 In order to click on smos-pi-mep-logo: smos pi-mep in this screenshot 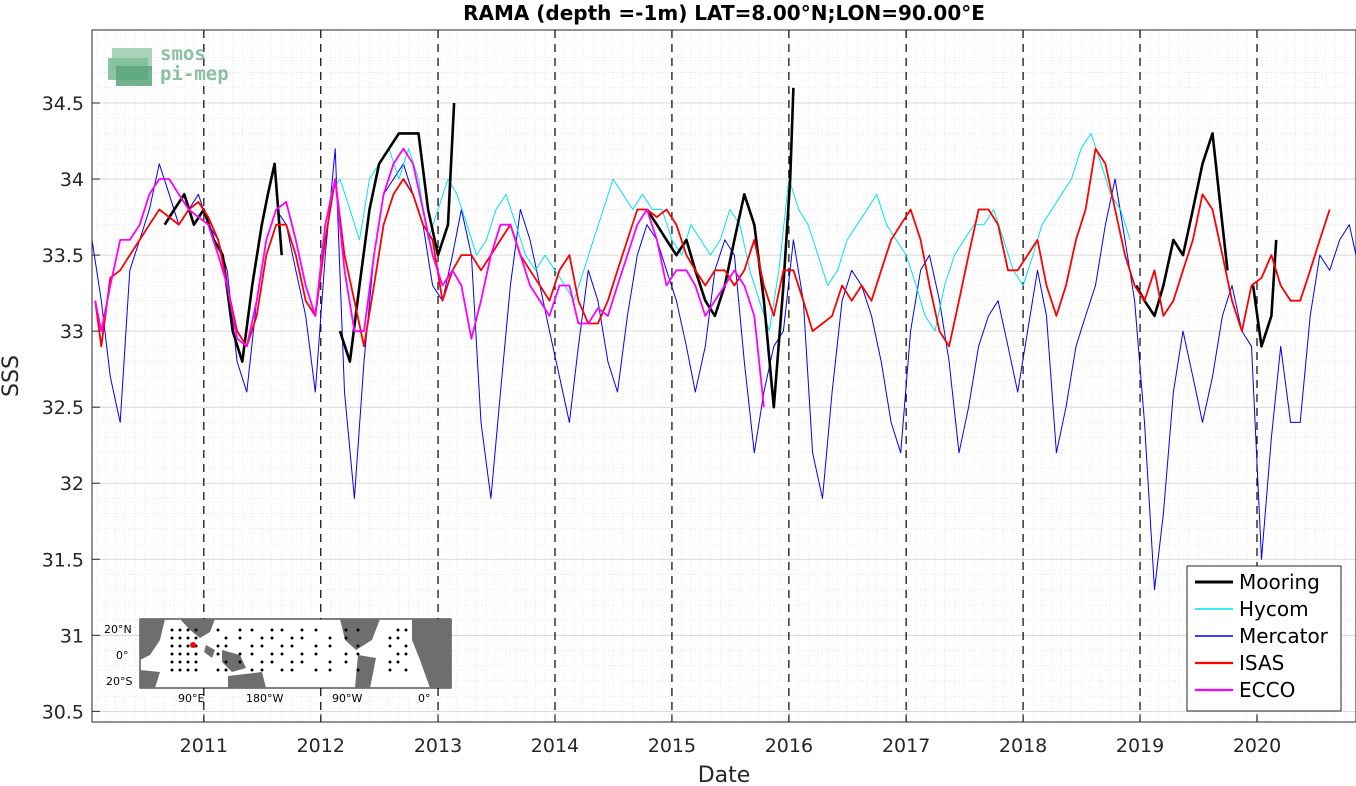, I will do `click(168, 64)`.